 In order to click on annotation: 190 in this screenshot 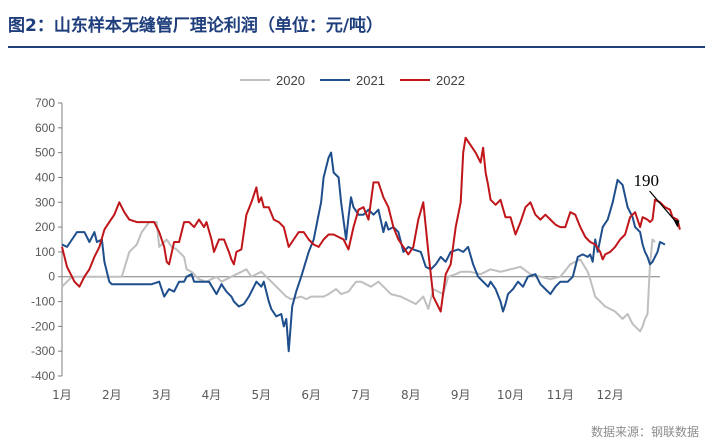, I will do `click(657, 199)`.